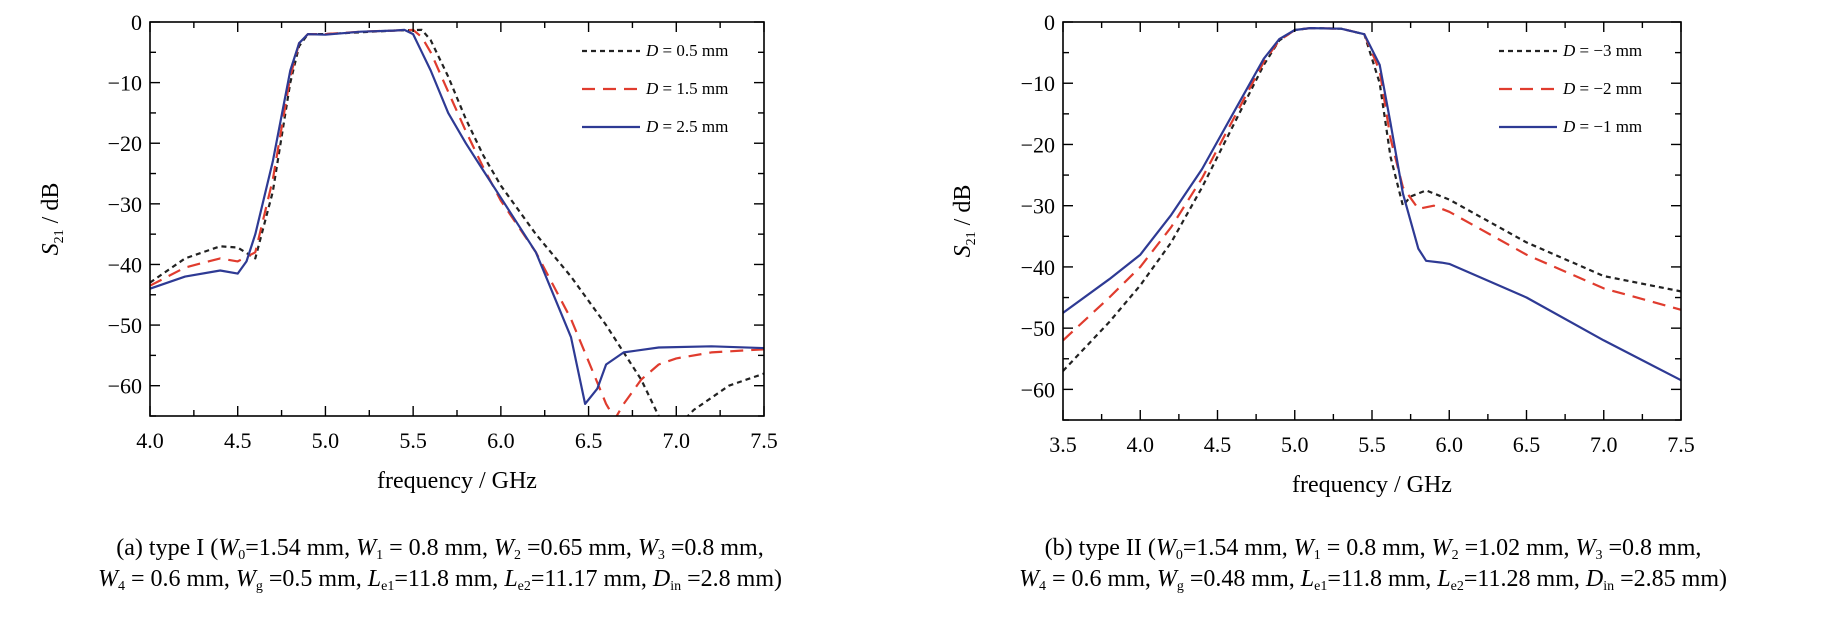  Describe the element at coordinates (150, 440) in the screenshot. I see `x-tick-label: 4.0` at that location.